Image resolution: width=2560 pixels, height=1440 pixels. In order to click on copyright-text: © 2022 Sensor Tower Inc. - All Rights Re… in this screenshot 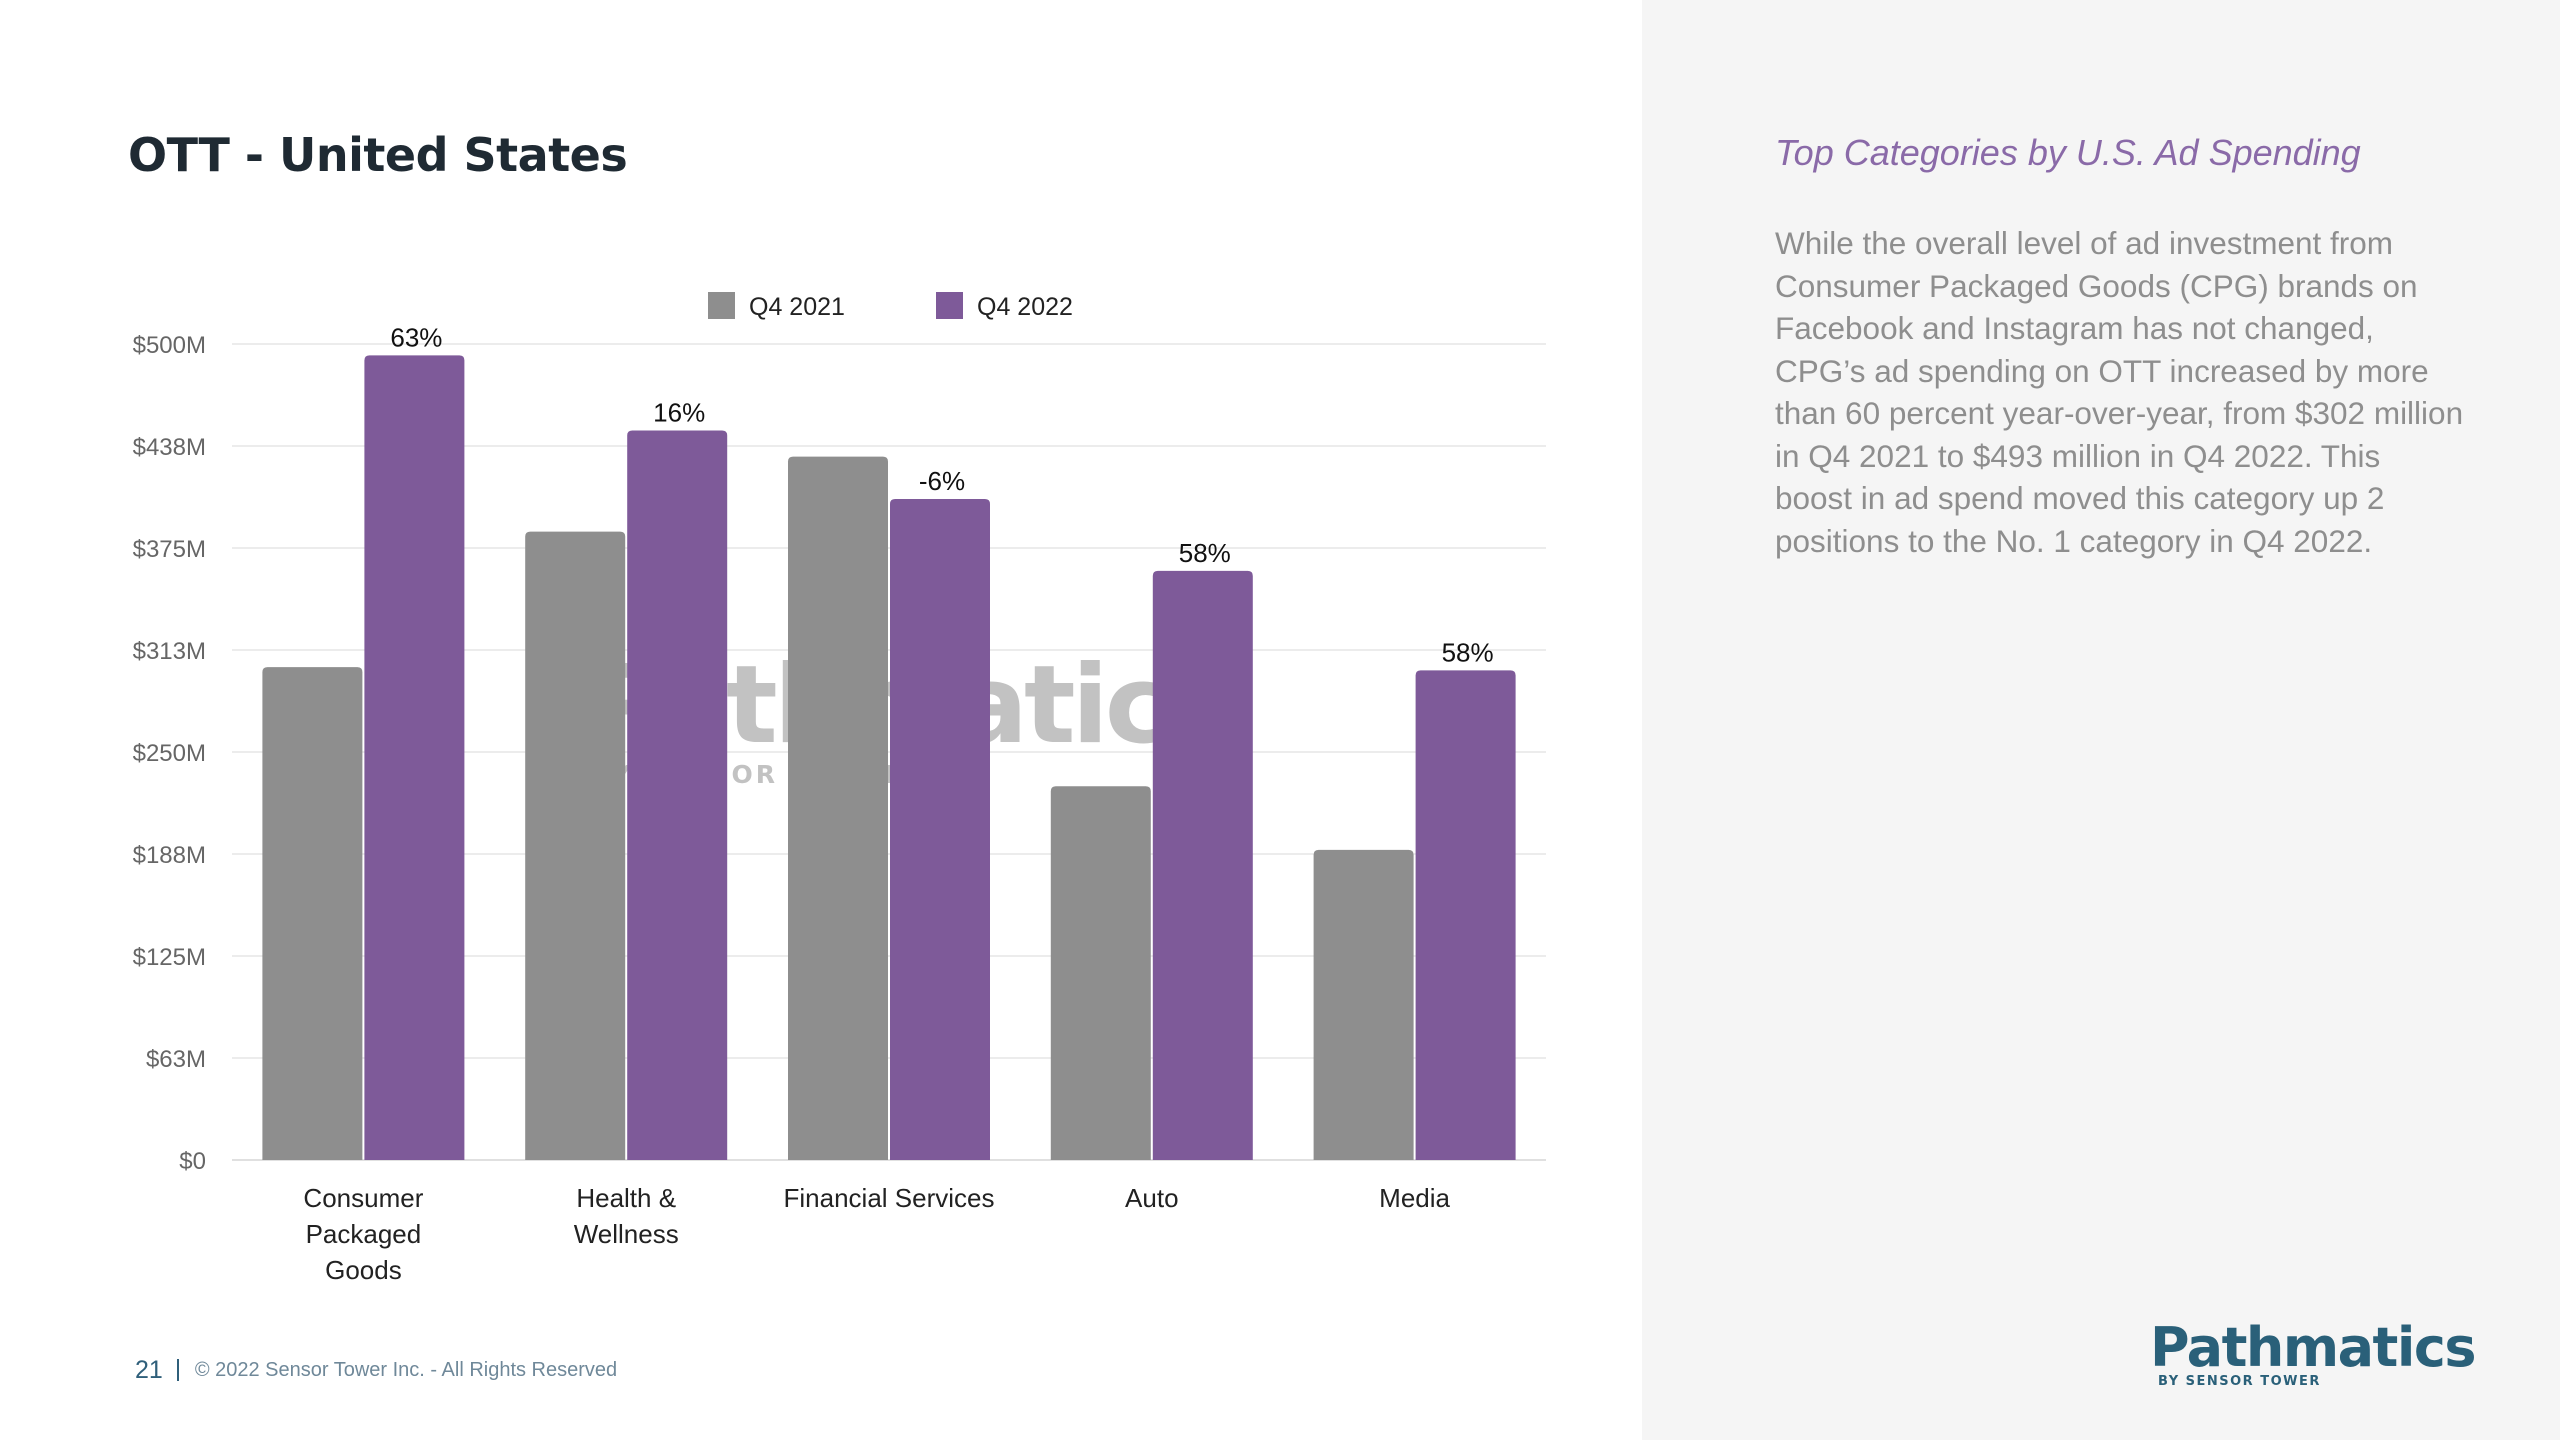, I will do `click(406, 1369)`.